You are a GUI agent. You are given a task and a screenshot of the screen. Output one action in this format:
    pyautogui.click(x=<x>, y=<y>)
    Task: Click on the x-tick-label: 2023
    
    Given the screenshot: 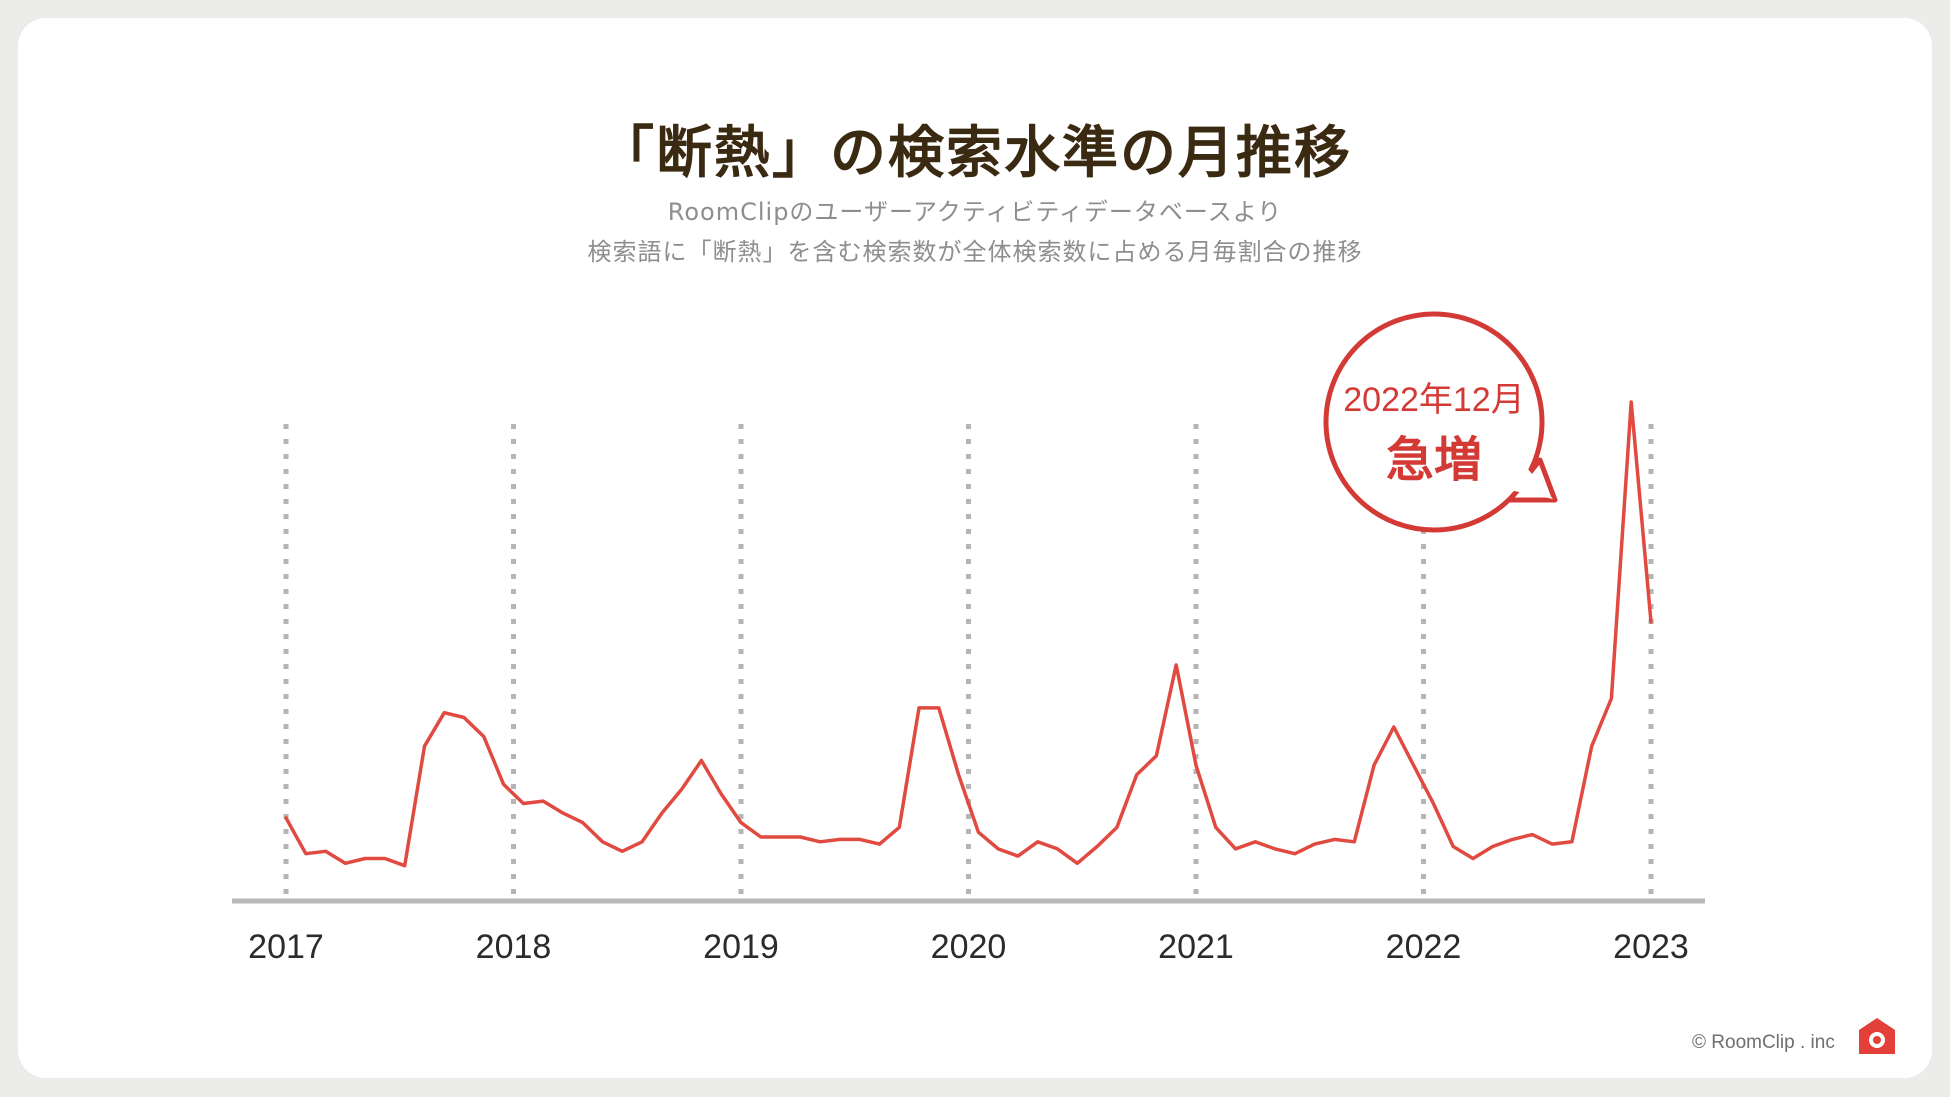 What is the action you would take?
    pyautogui.click(x=1651, y=947)
    